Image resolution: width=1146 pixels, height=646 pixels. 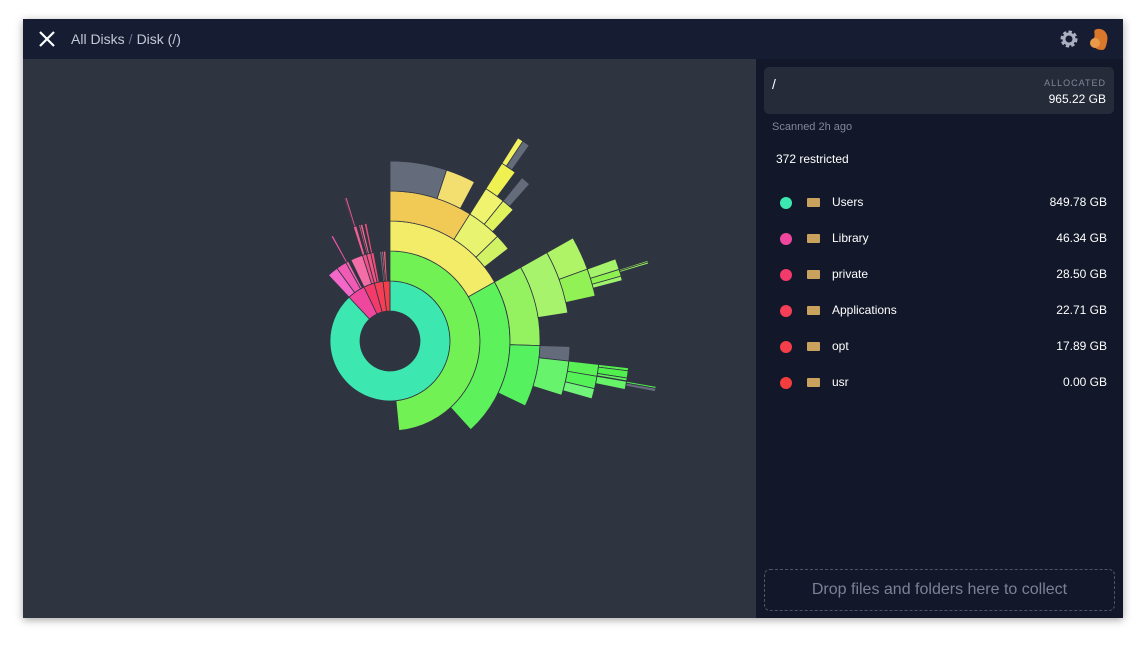 What do you see at coordinates (98, 39) in the screenshot?
I see `crumb-link: All Disks` at bounding box center [98, 39].